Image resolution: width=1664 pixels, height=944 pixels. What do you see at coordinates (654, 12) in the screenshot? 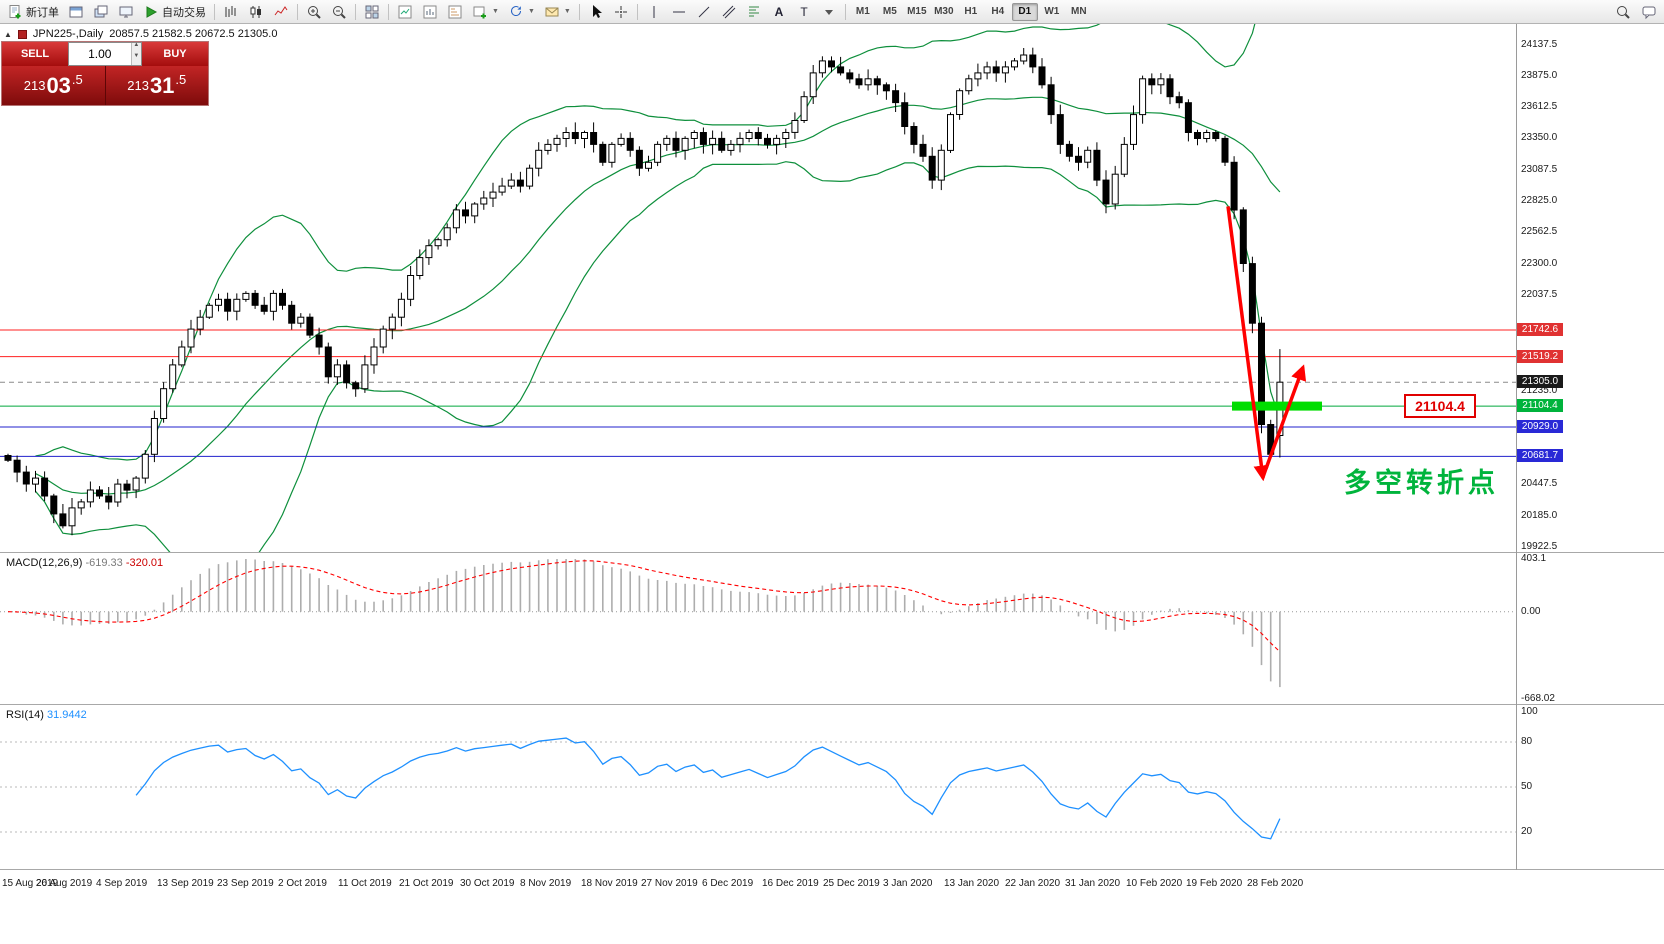
I see `vertical-line-button` at bounding box center [654, 12].